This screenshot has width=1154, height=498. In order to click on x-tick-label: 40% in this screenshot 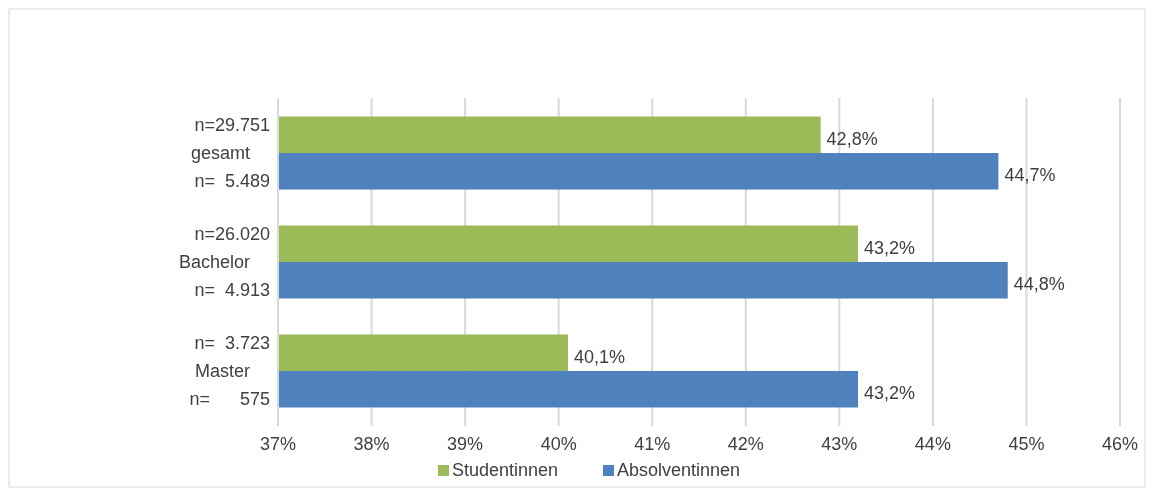, I will do `click(558, 444)`.